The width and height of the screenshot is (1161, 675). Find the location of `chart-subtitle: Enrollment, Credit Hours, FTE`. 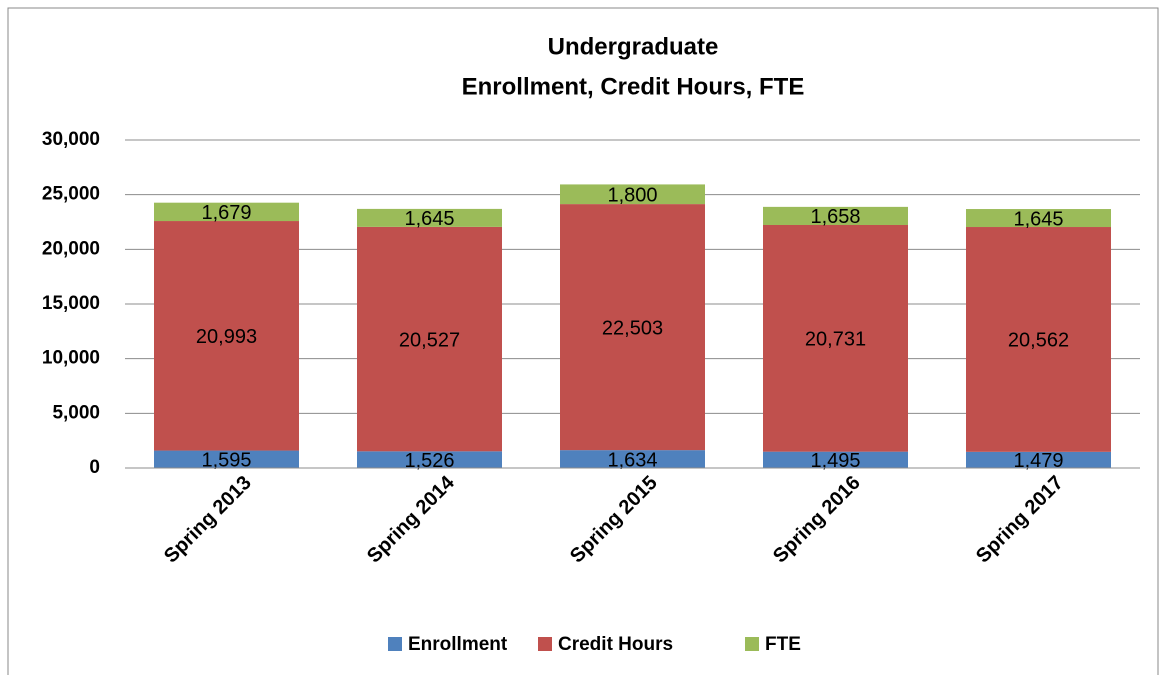

chart-subtitle: Enrollment, Credit Hours, FTE is located at coordinates (633, 86).